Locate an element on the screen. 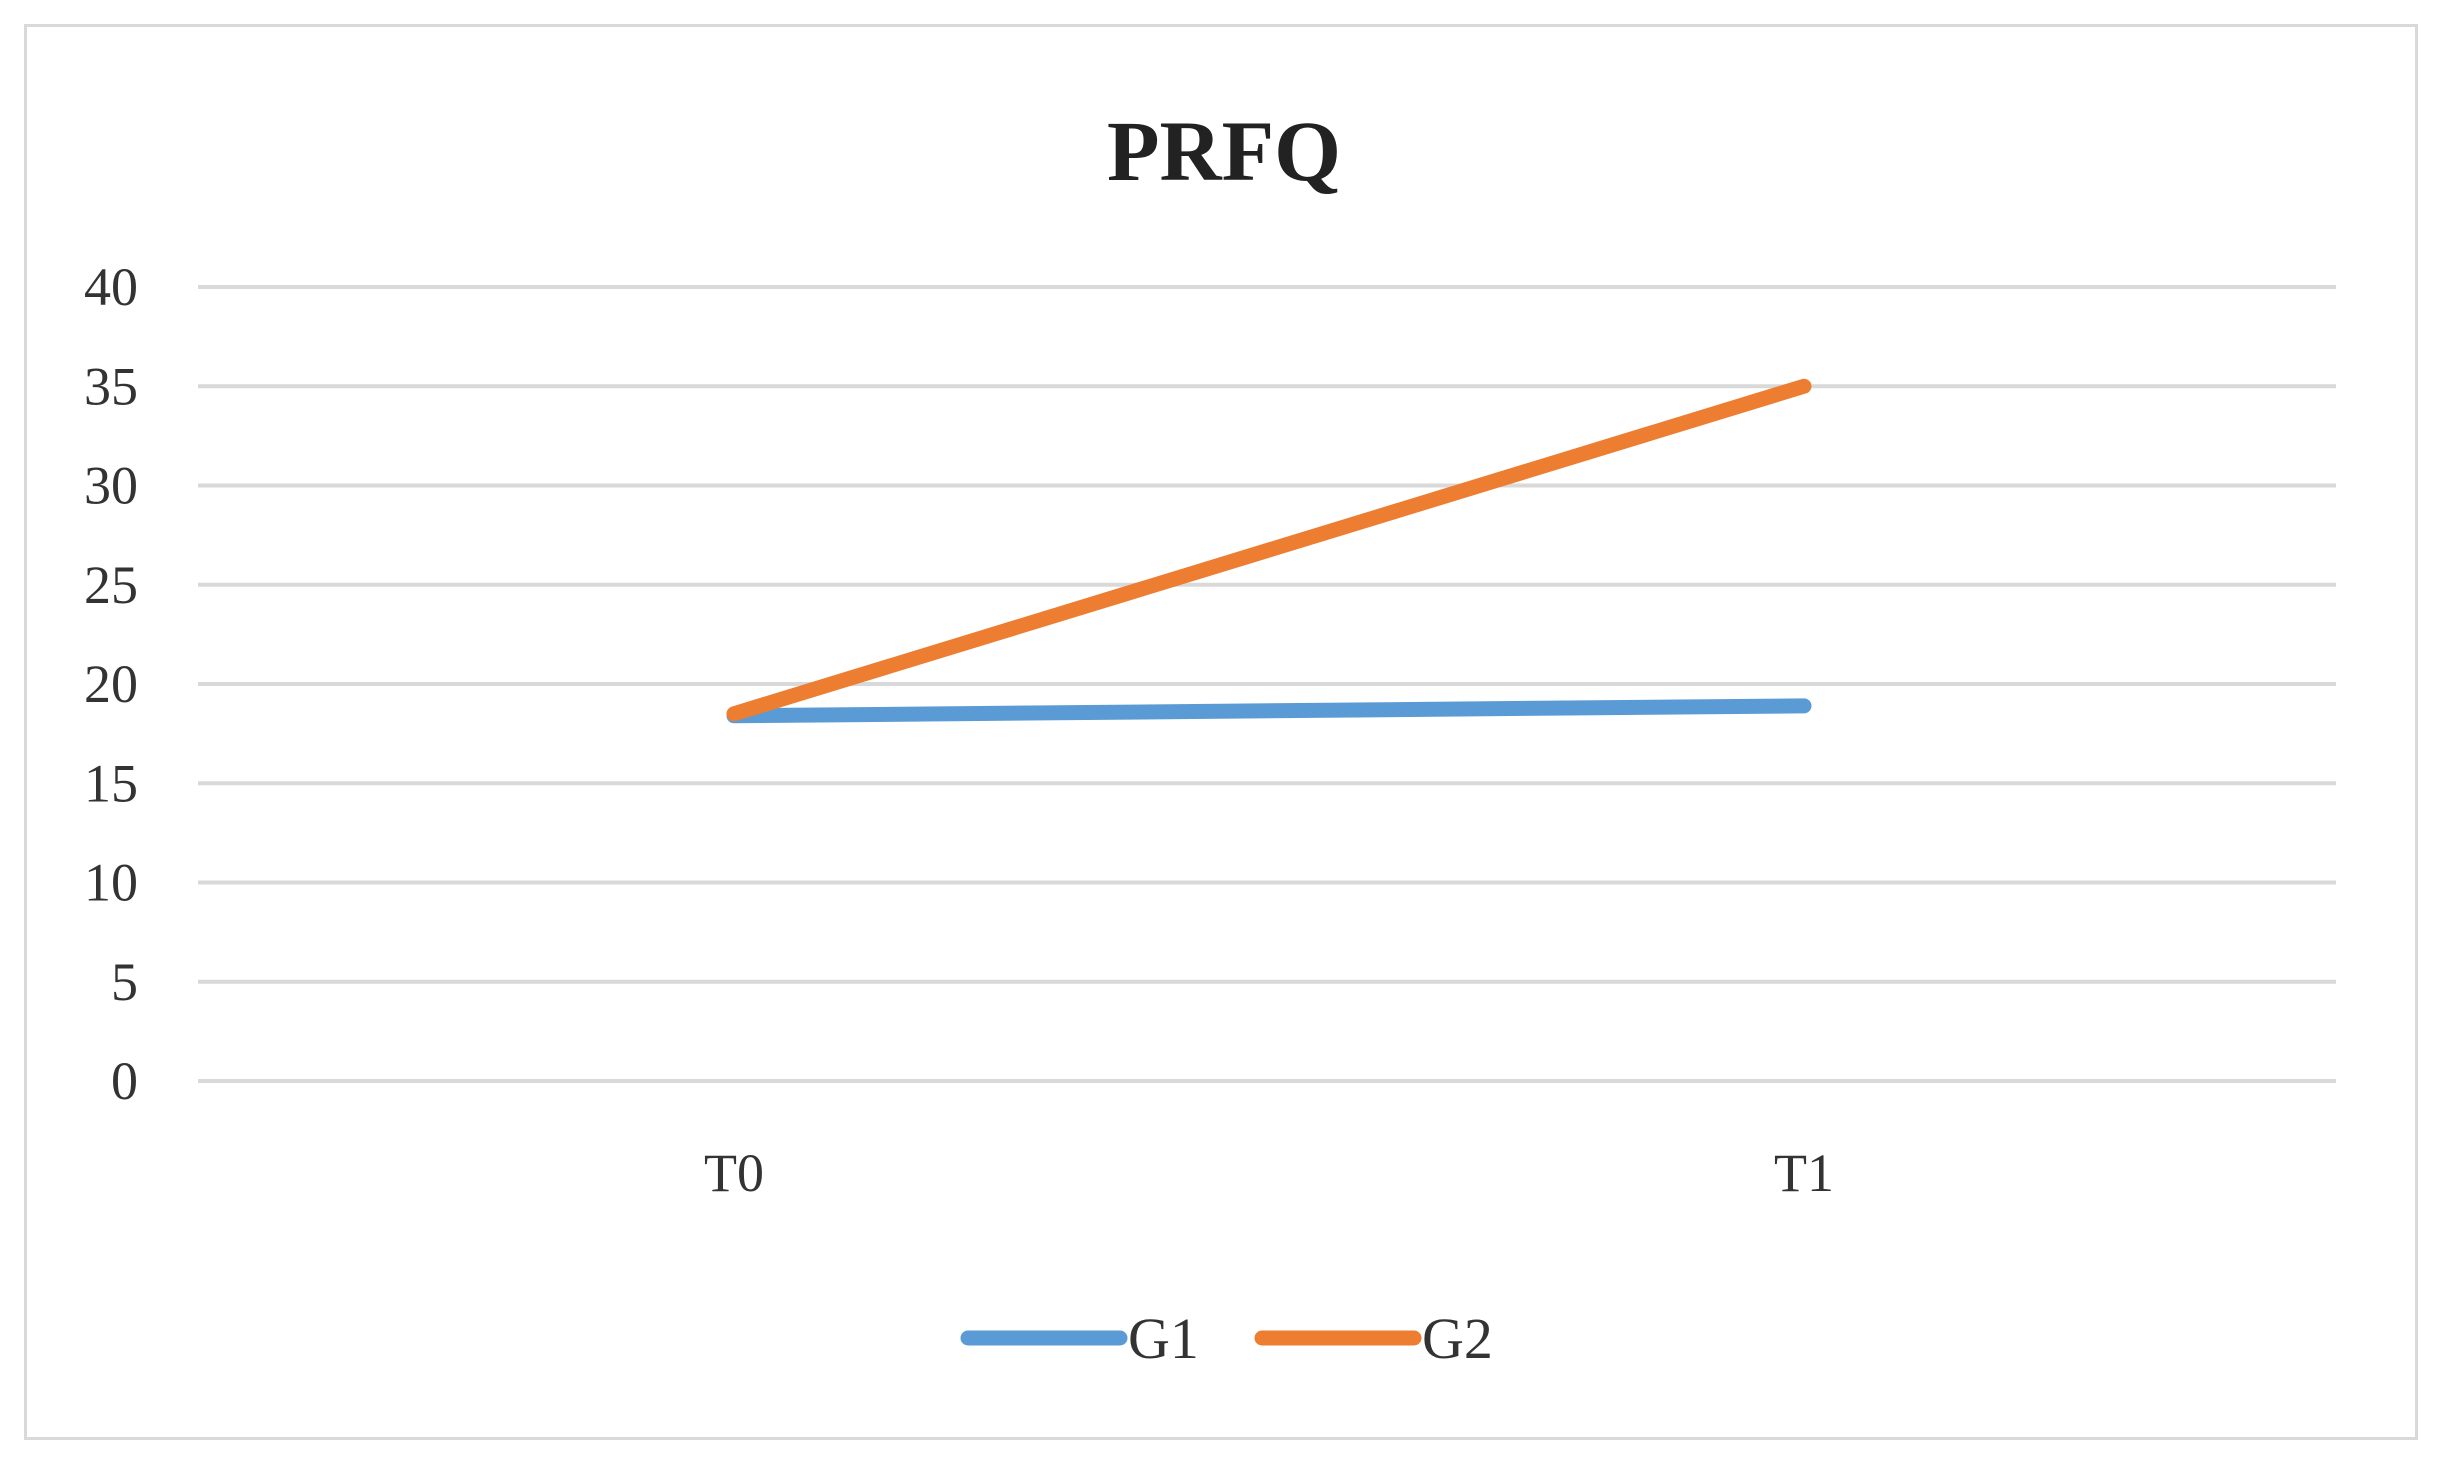 The height and width of the screenshot is (1463, 2448). y-tick-label-25: 25 is located at coordinates (111, 585).